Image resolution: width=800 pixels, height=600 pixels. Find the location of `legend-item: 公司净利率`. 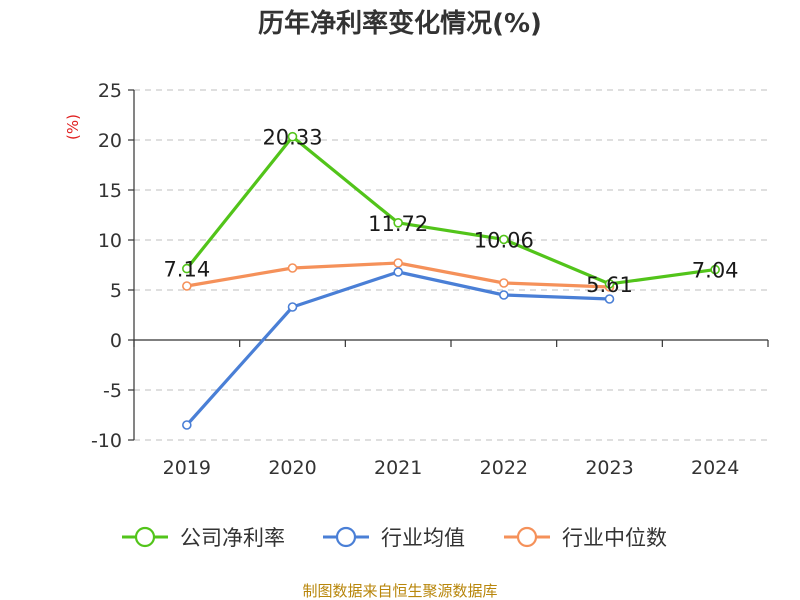

legend-item: 公司净利率 is located at coordinates (203, 538).